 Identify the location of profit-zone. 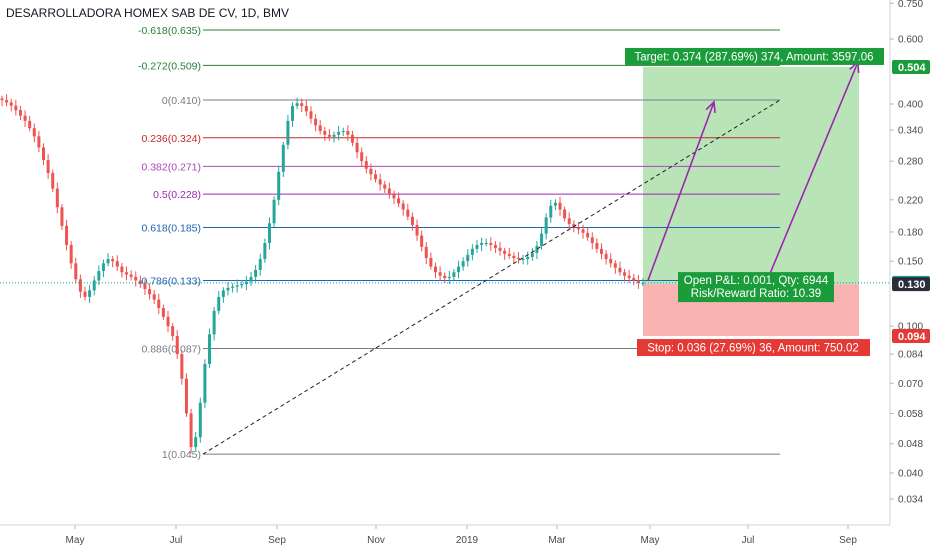
(751, 175).